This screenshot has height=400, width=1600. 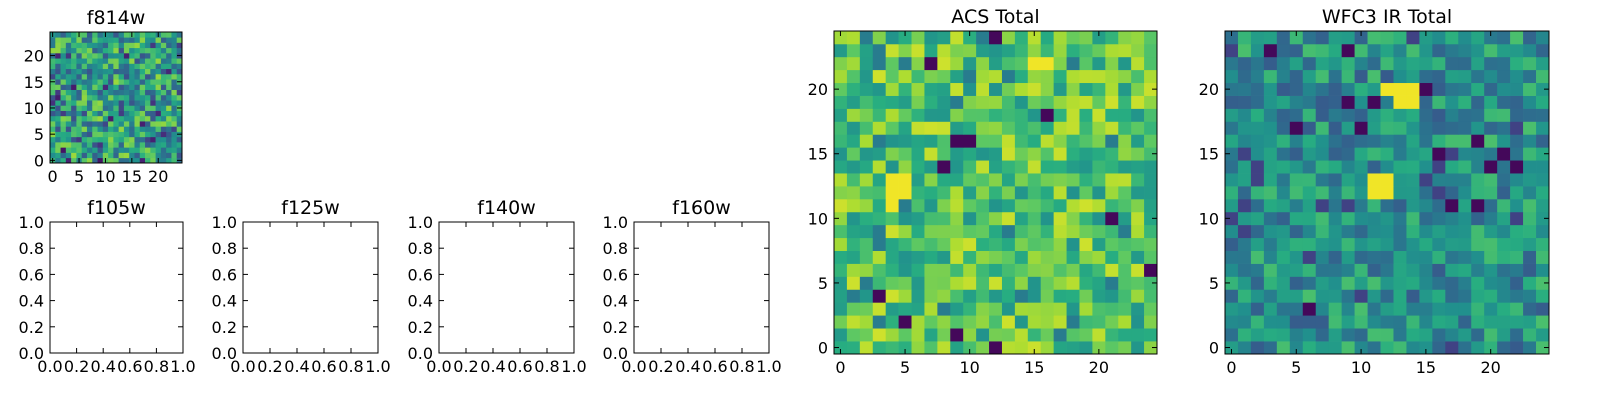 What do you see at coordinates (39, 134) in the screenshot?
I see `y-tick-label: 5` at bounding box center [39, 134].